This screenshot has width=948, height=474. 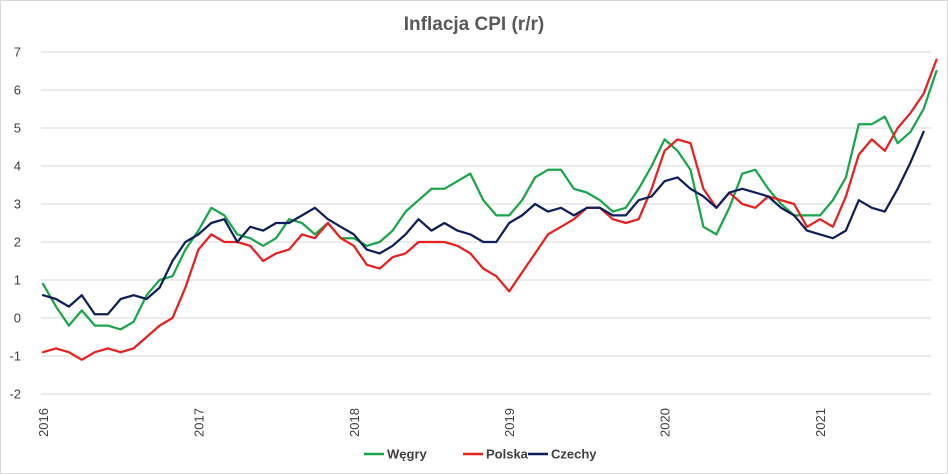 What do you see at coordinates (17, 318) in the screenshot?
I see `y-tick-label: 0` at bounding box center [17, 318].